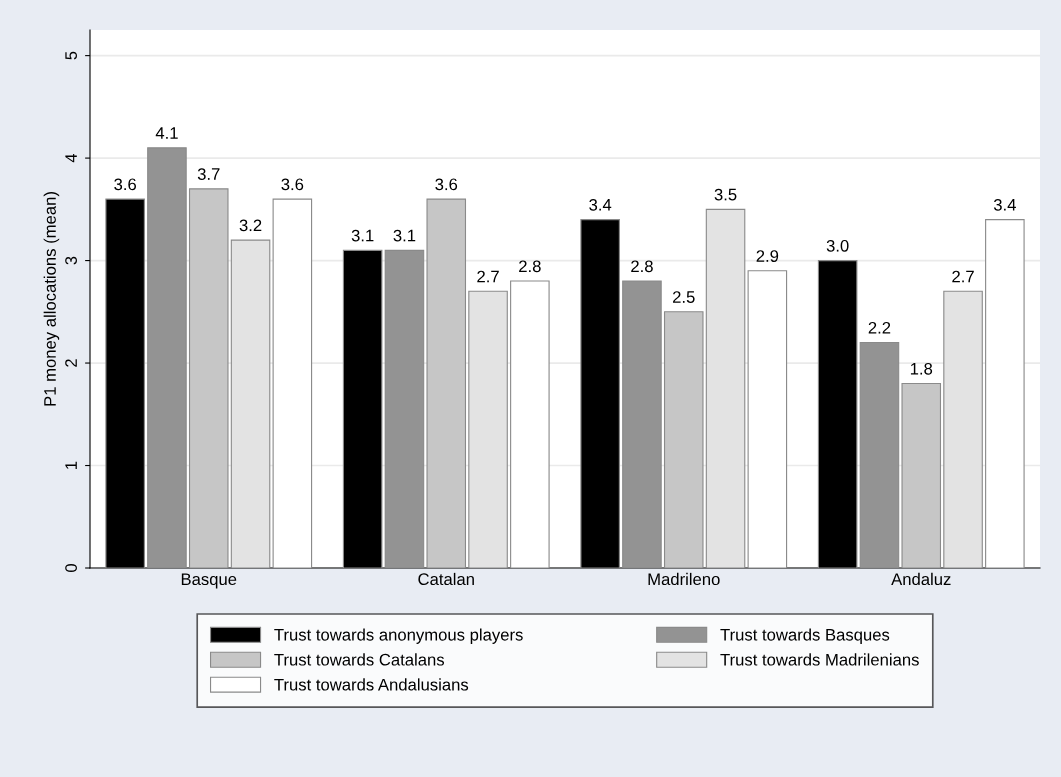 The width and height of the screenshot is (1061, 777). I want to click on y-tick-label: 0, so click(71, 568).